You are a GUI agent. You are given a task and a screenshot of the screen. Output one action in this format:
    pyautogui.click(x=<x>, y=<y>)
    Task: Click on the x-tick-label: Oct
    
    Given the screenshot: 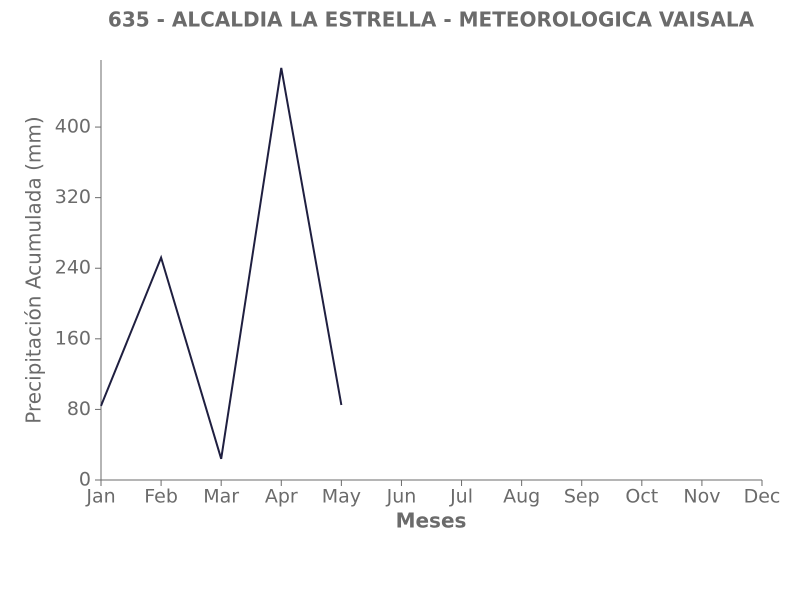 What is the action you would take?
    pyautogui.click(x=641, y=497)
    